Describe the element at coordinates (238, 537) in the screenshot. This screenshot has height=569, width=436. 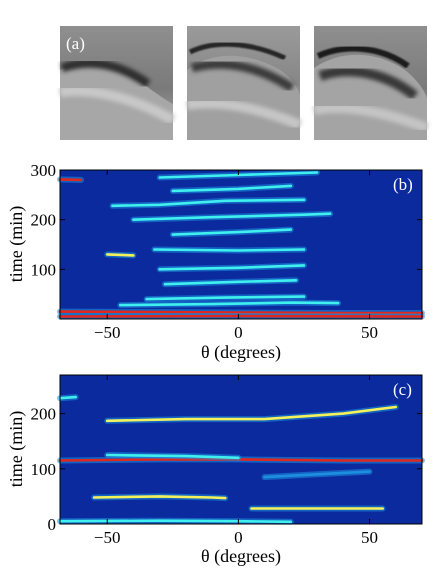
I see `x-tick-label-c-1: 0` at that location.